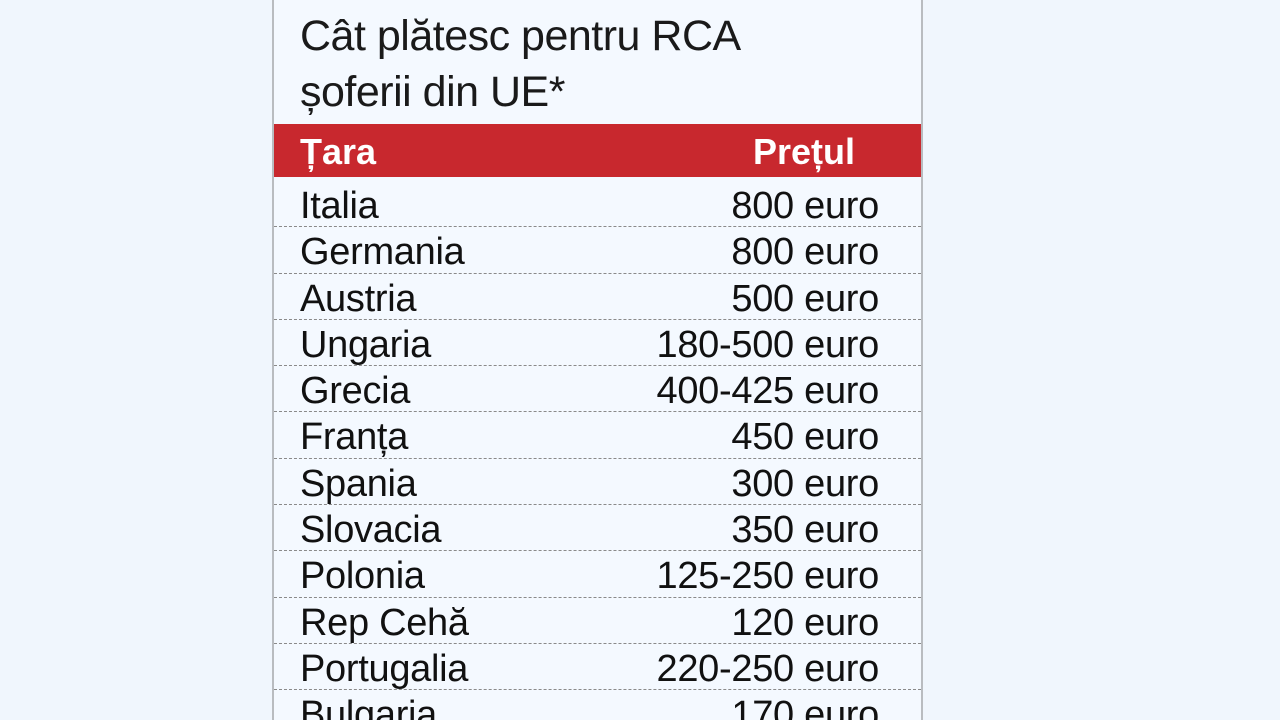  What do you see at coordinates (597, 528) in the screenshot?
I see `table-row: Slovacia 350 euro` at bounding box center [597, 528].